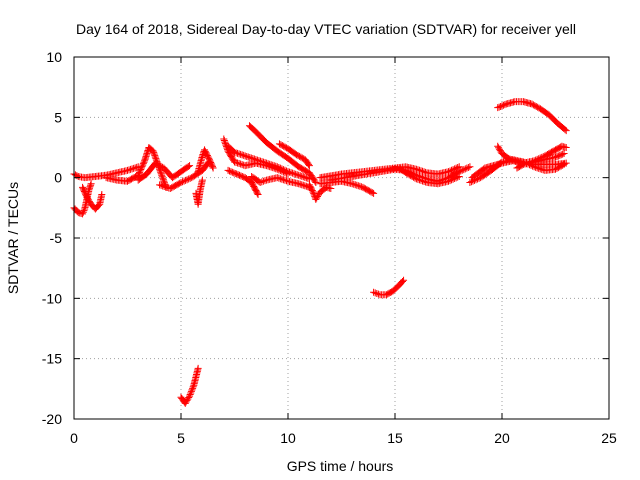 The image size is (640, 480). Describe the element at coordinates (609, 438) in the screenshot. I see `x-tick-label: 25` at that location.